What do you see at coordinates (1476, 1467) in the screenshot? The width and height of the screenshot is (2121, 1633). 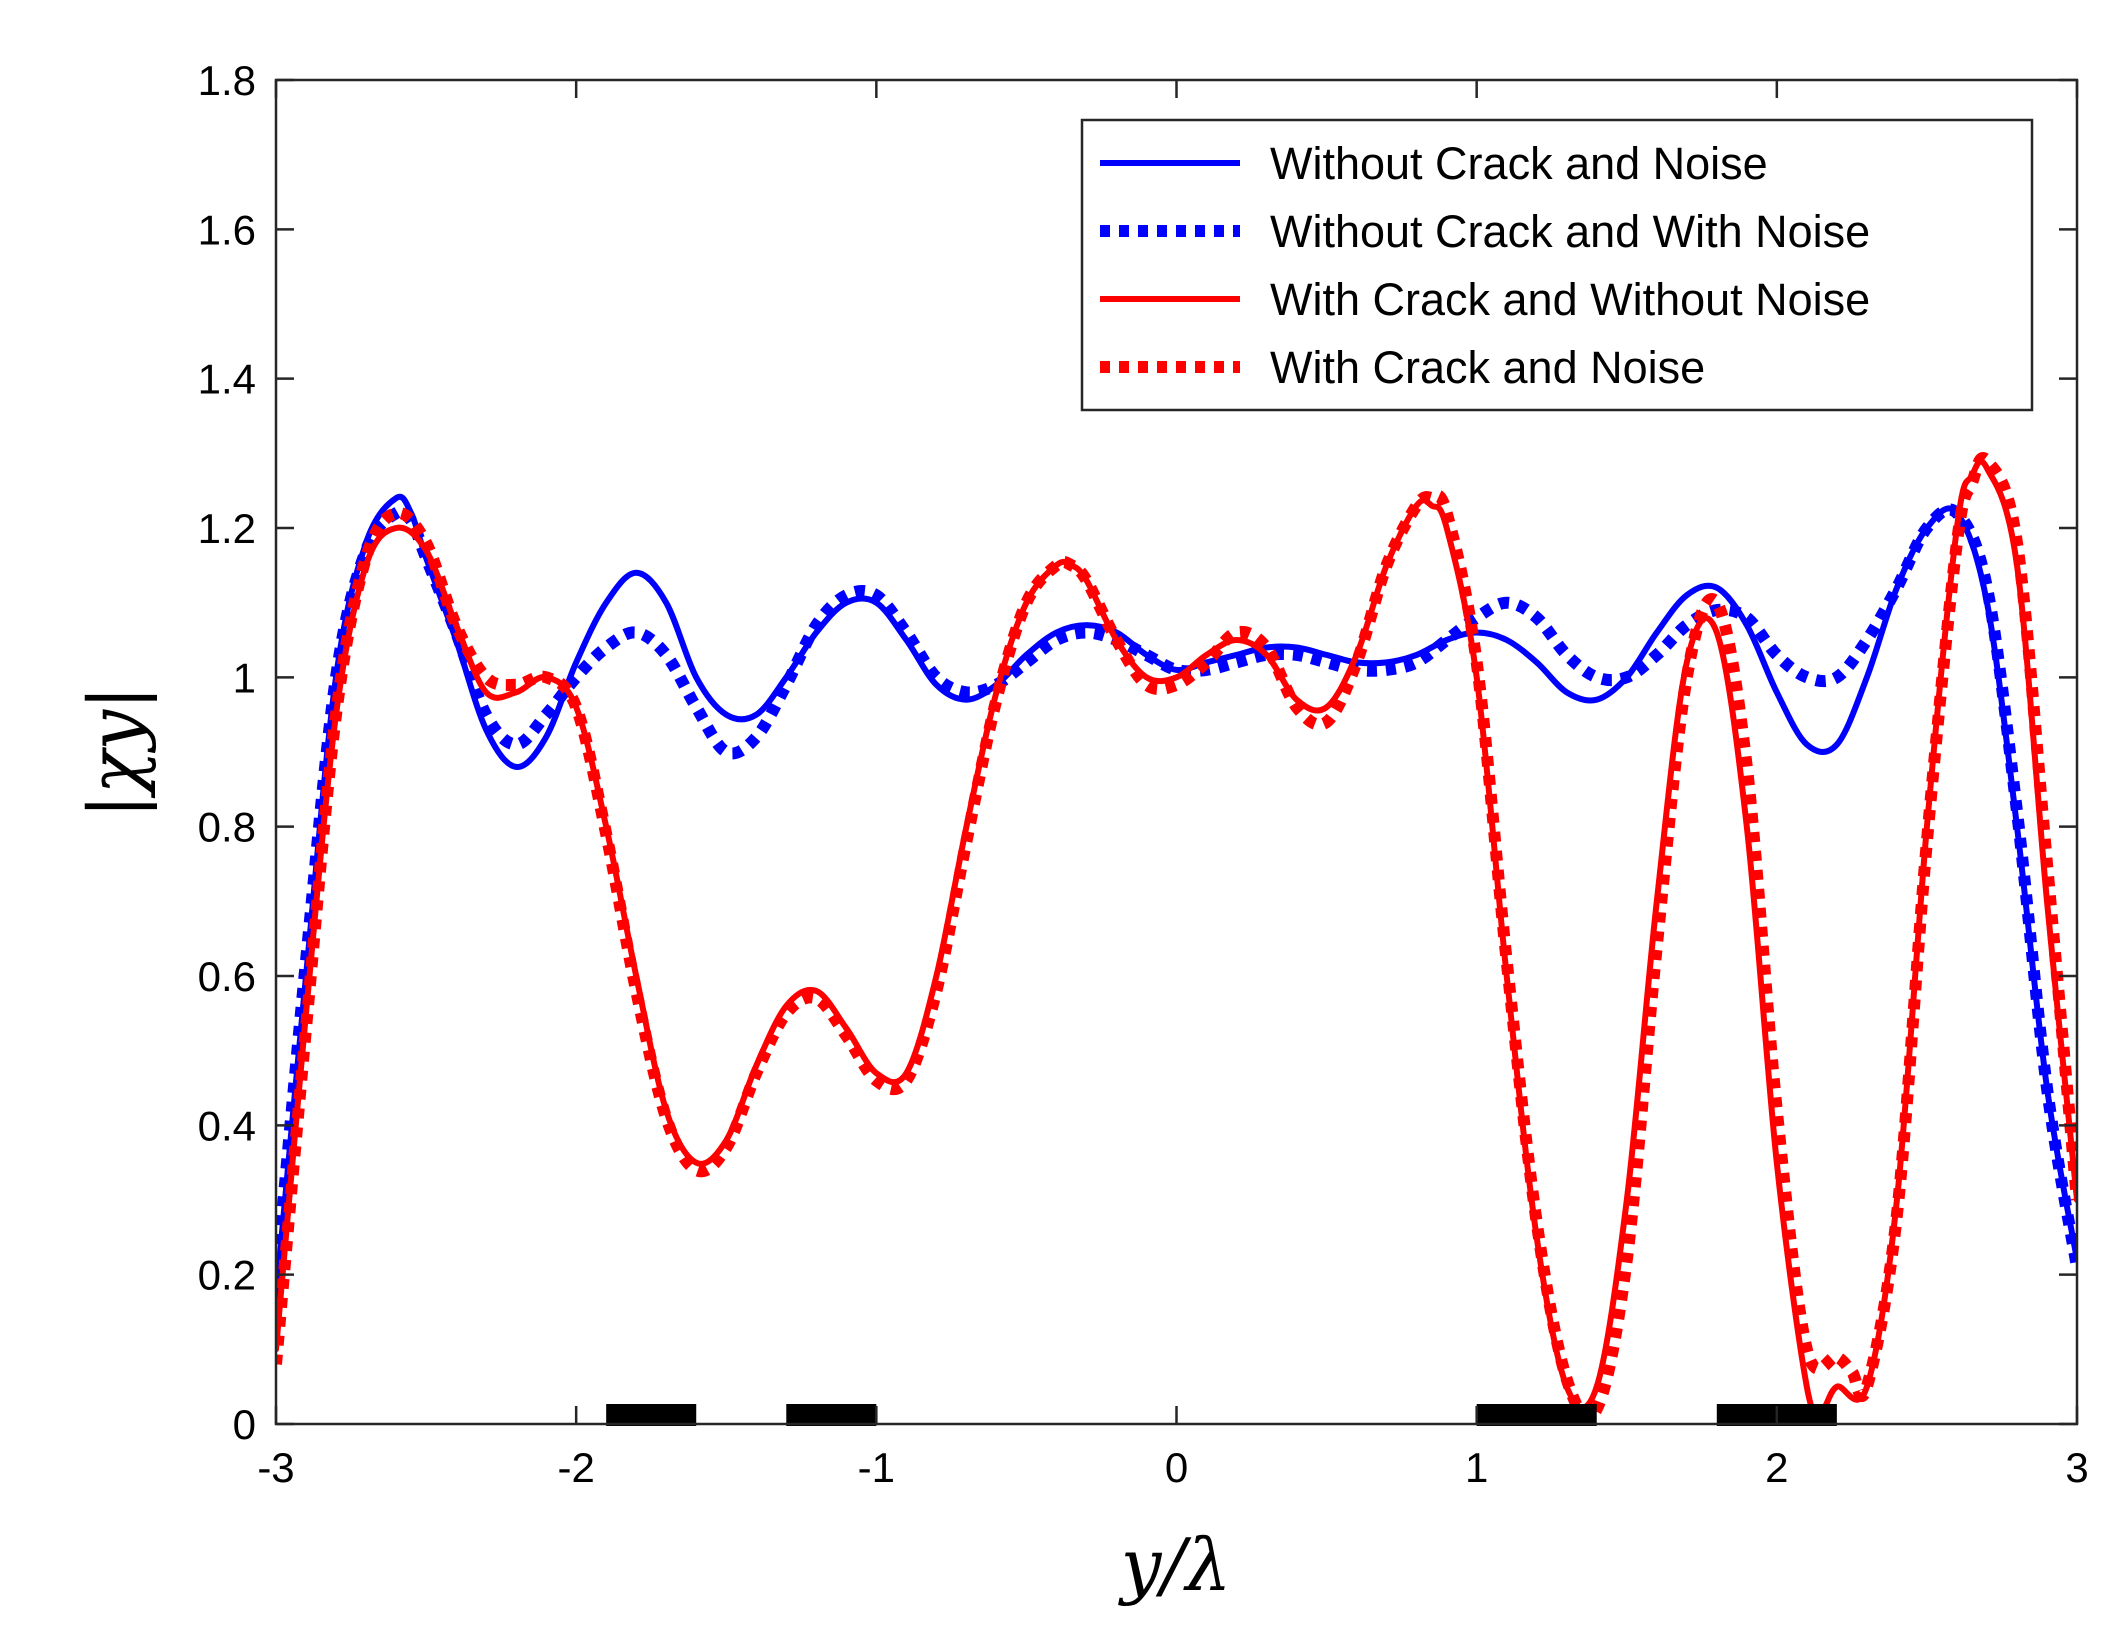 I see `x-tick-label: 1` at bounding box center [1476, 1467].